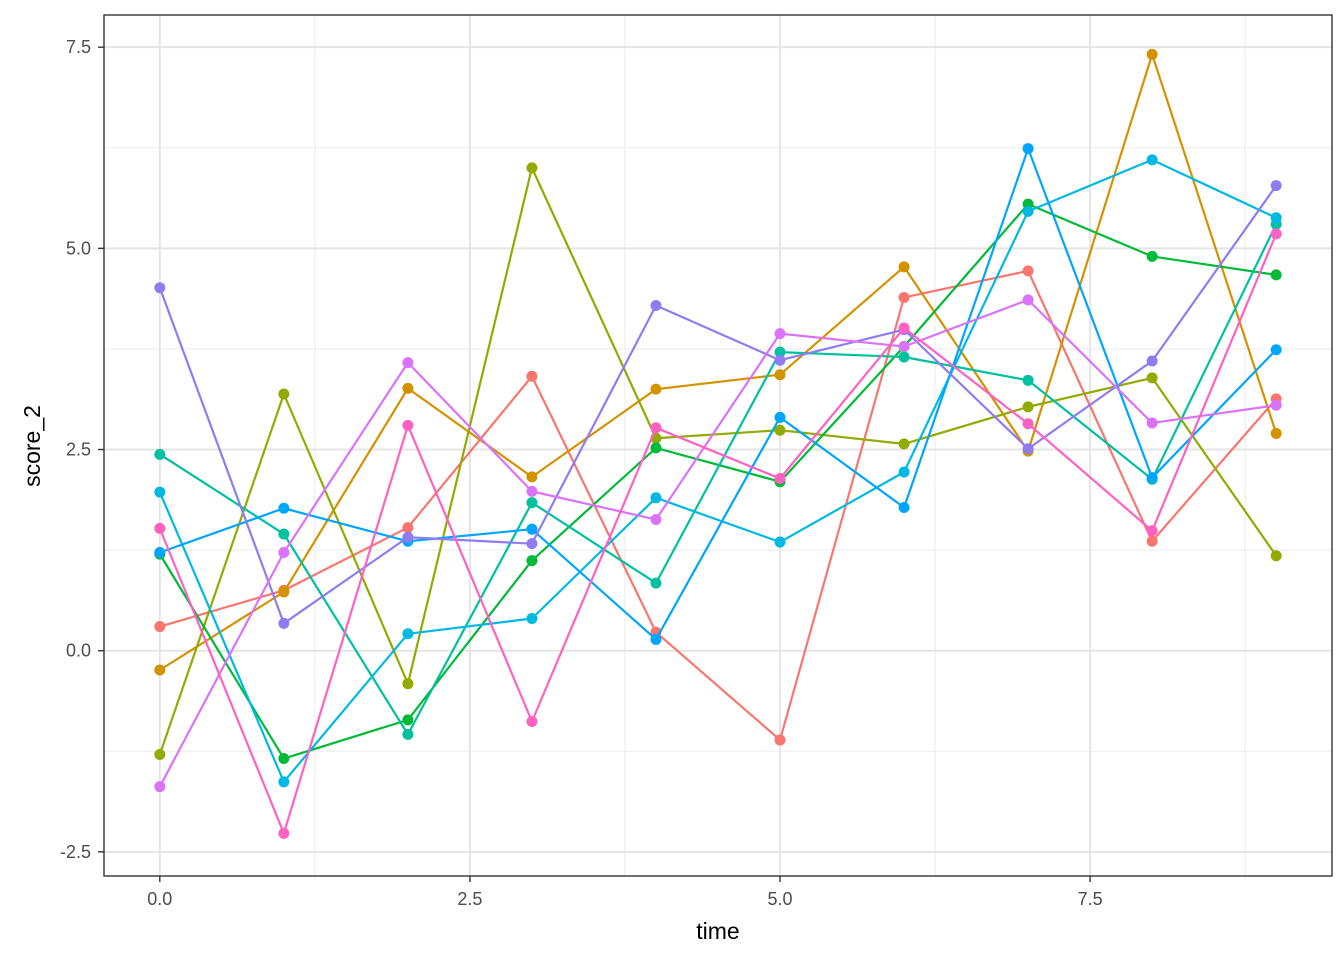  What do you see at coordinates (159, 899) in the screenshot?
I see `x-tick-label: 0.0` at bounding box center [159, 899].